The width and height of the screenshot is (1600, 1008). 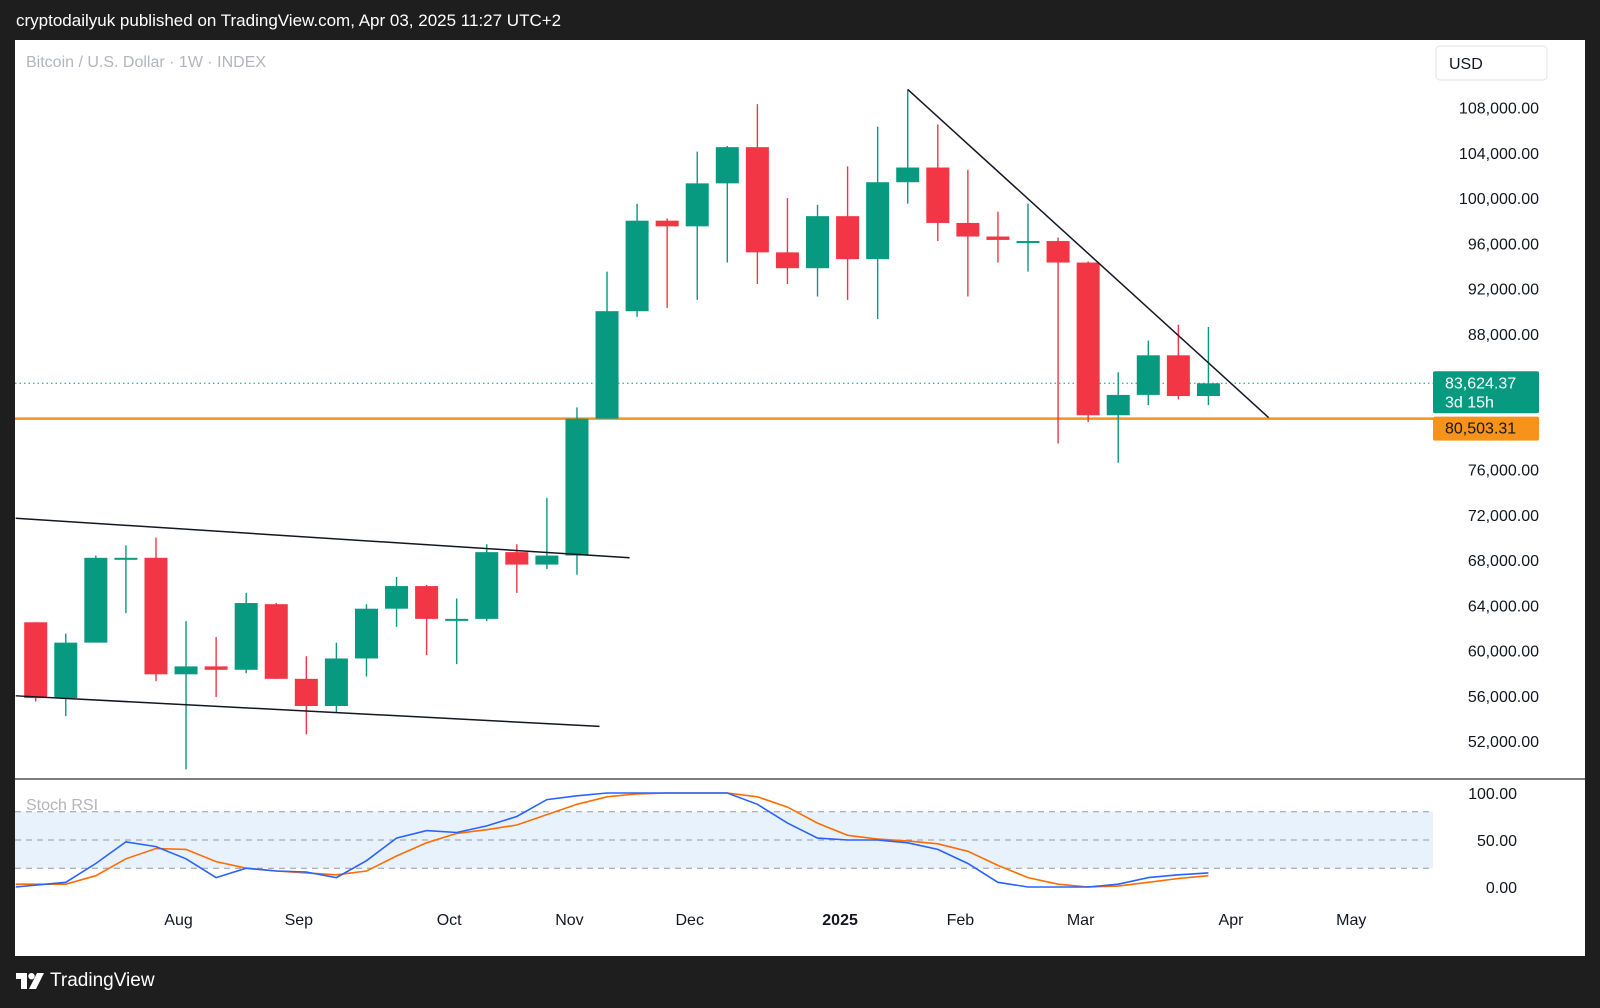 What do you see at coordinates (1503, 652) in the screenshot?
I see `price-tick-label: 60,000.00` at bounding box center [1503, 652].